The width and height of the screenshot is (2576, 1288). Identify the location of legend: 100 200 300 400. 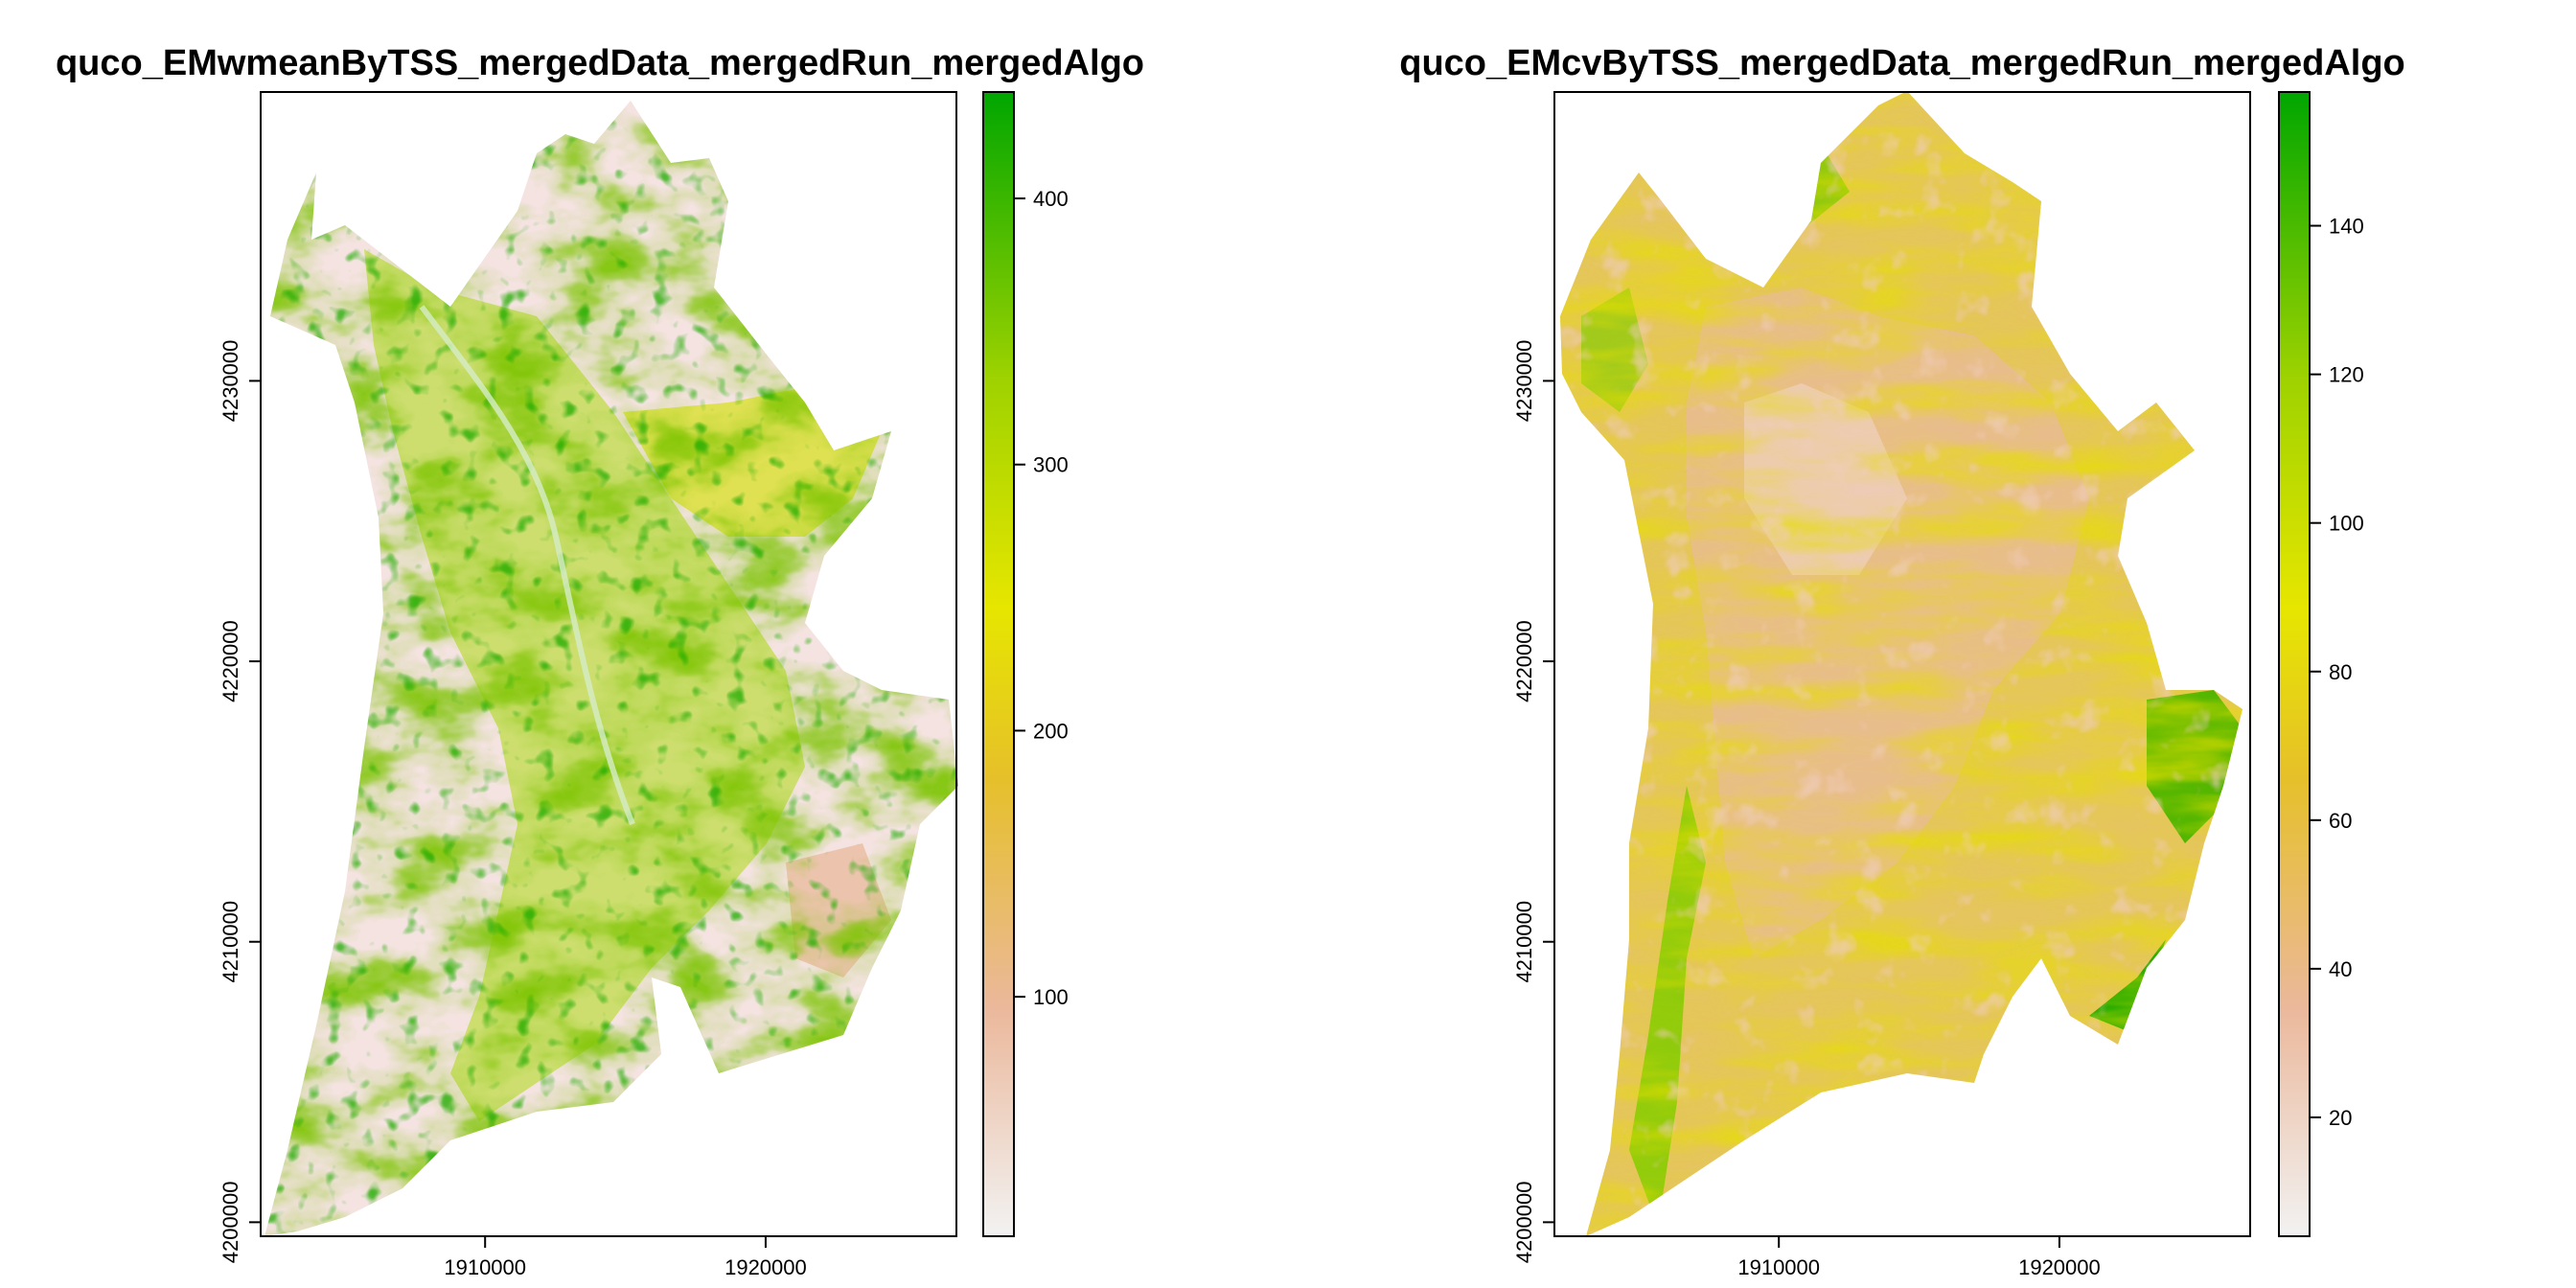
(1025, 664).